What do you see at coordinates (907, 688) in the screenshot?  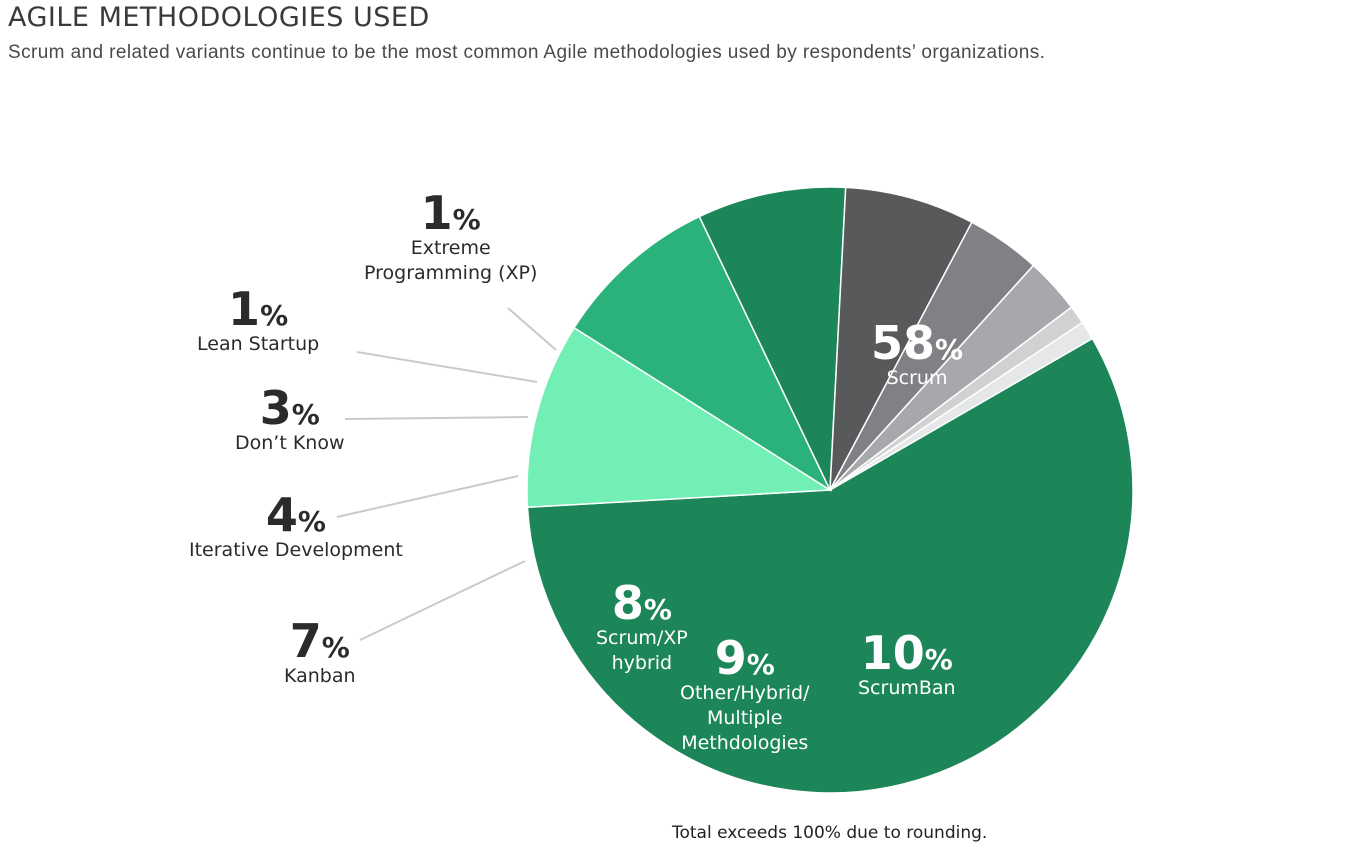 I see `slice-name-scrumban: ScrumBan` at bounding box center [907, 688].